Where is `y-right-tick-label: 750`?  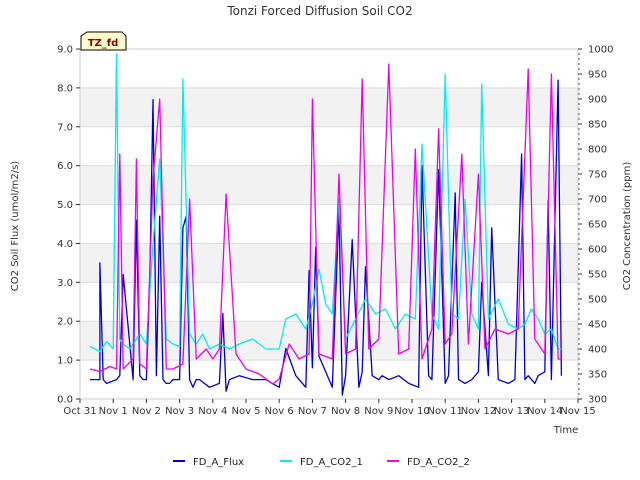
y-right-tick-label: 750 is located at coordinates (597, 175).